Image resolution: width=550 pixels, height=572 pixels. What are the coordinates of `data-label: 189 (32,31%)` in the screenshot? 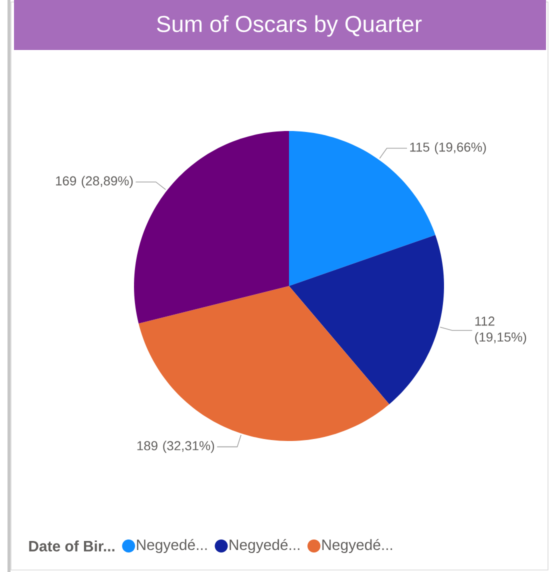 It's located at (175, 446).